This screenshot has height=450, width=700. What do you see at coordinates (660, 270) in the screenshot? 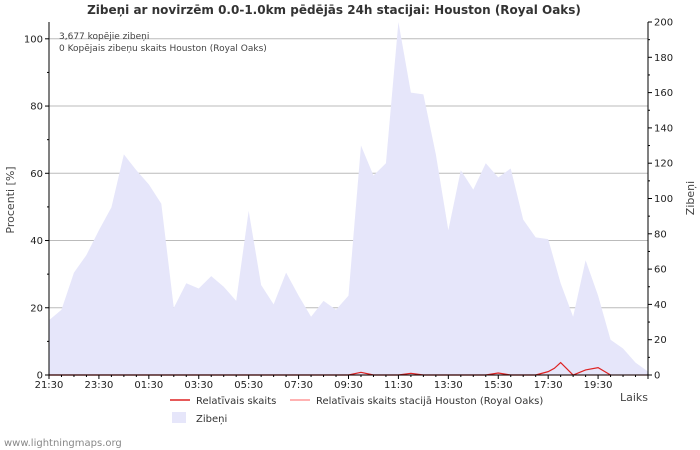
I see `right-tick-label-3: 60` at bounding box center [660, 270].